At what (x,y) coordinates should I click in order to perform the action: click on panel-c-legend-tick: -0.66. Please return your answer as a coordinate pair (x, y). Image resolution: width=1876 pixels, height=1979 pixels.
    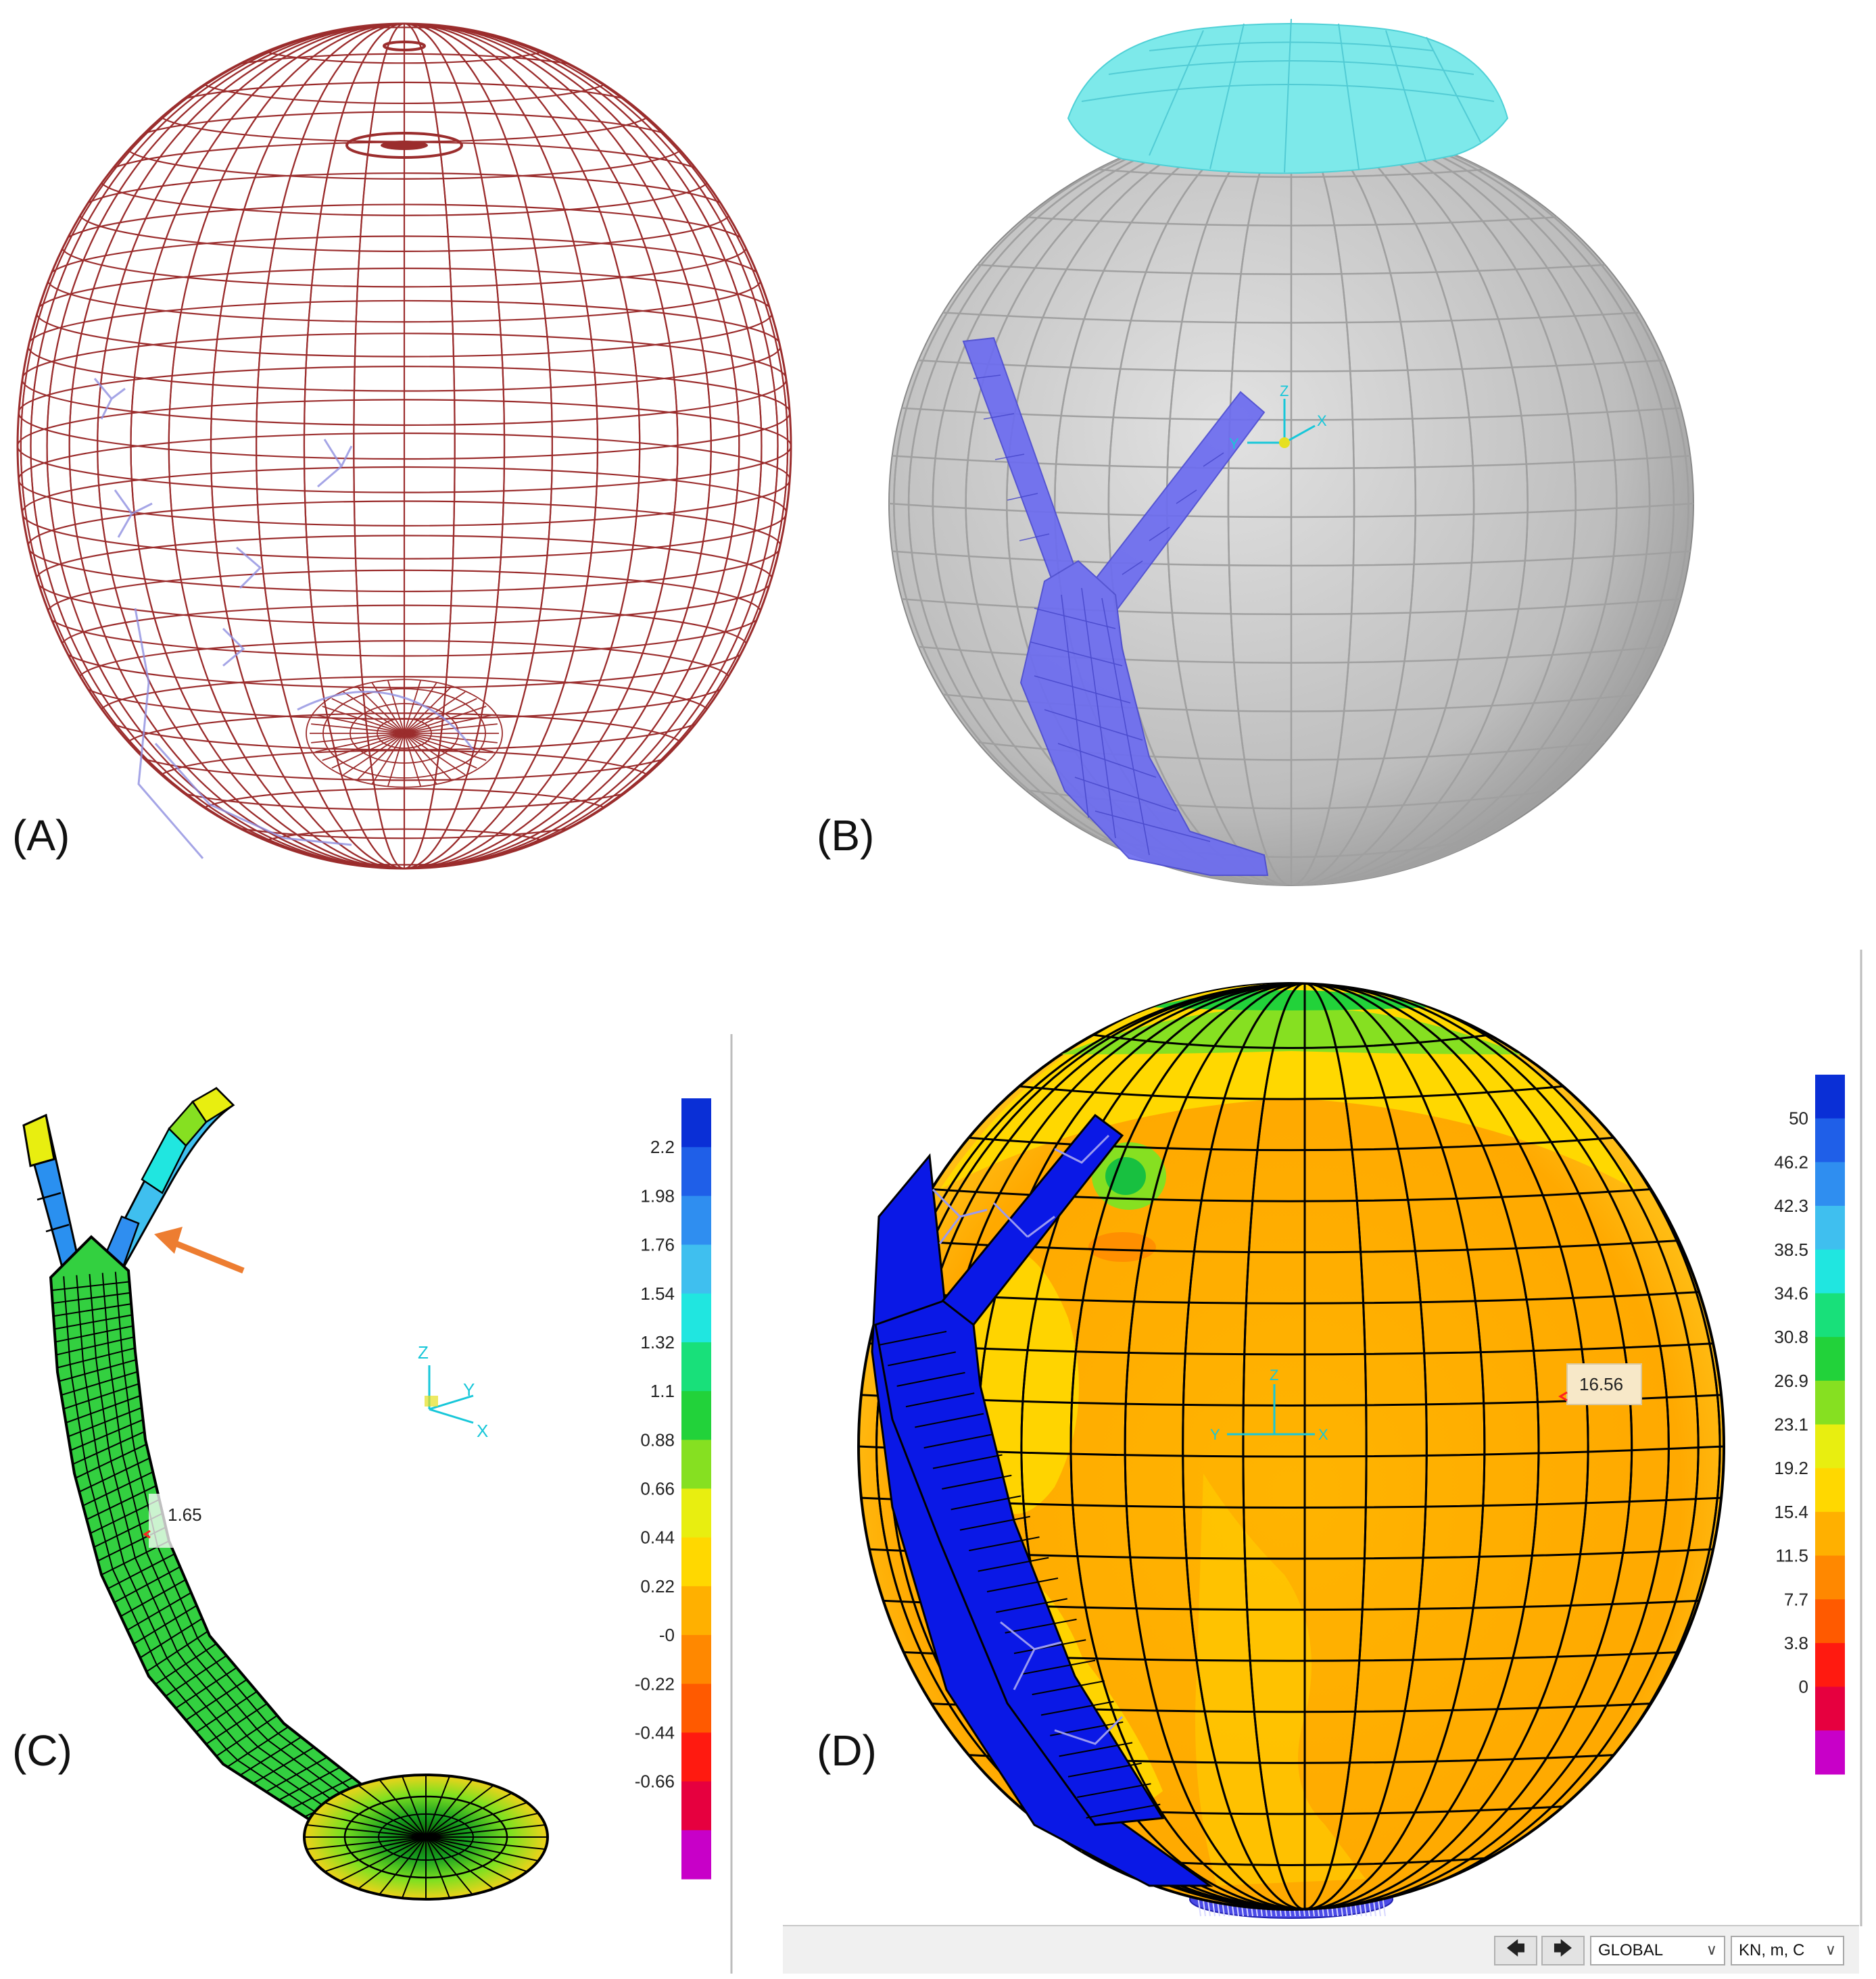
    Looking at the image, I should click on (655, 1782).